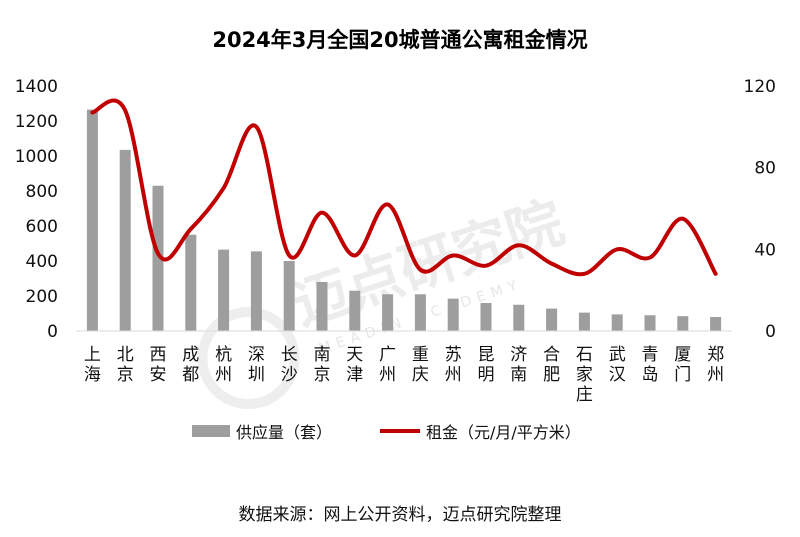  What do you see at coordinates (399, 40) in the screenshot?
I see `chart-title: 2024年3月全国20城普通公寓租金情况` at bounding box center [399, 40].